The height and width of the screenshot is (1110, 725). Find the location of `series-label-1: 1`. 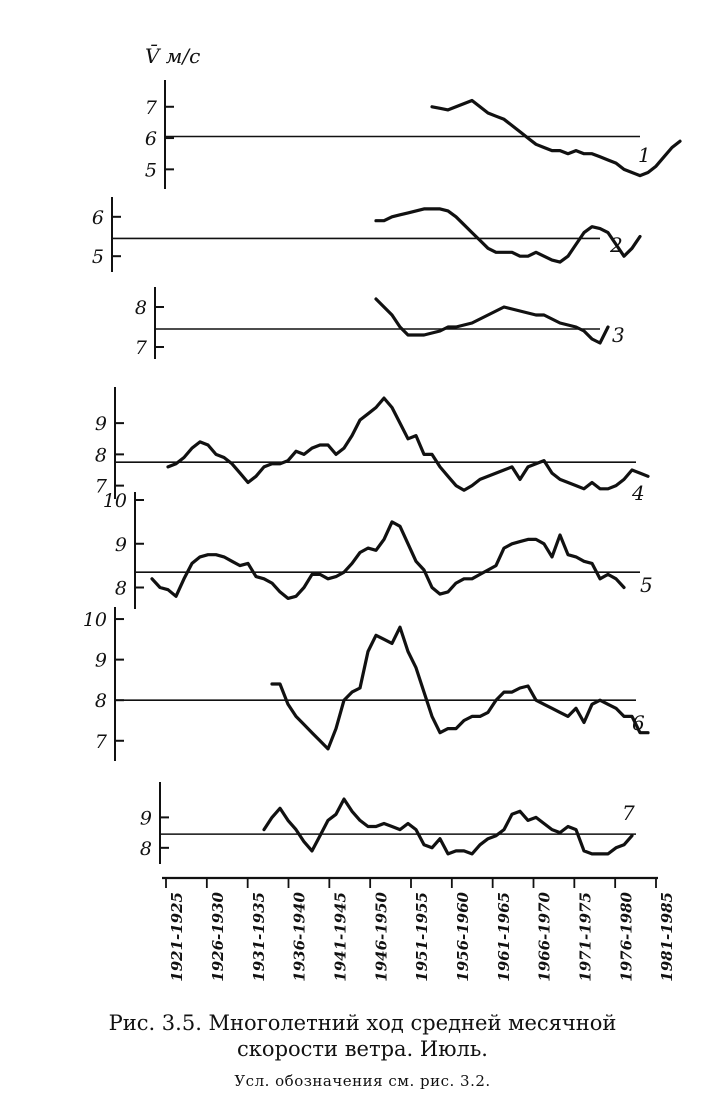

series-label-1: 1 is located at coordinates (644, 155).